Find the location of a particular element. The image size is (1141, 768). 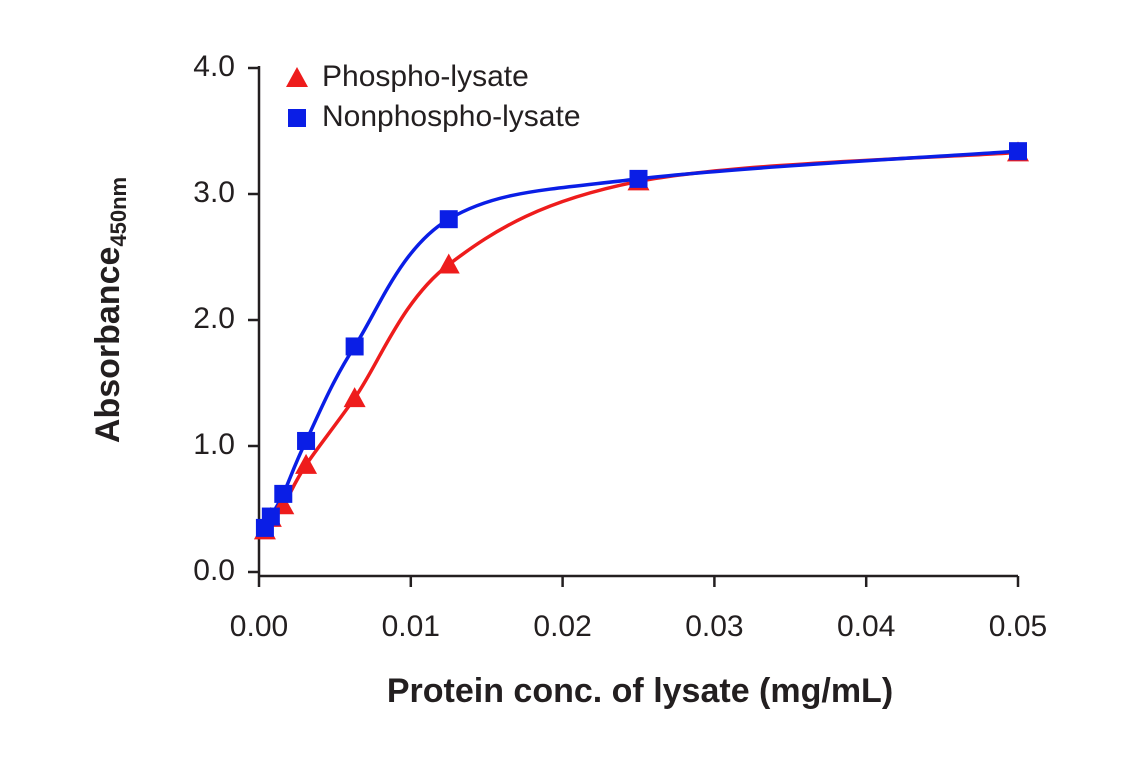

x-tick-label: 0.00 is located at coordinates (259, 626).